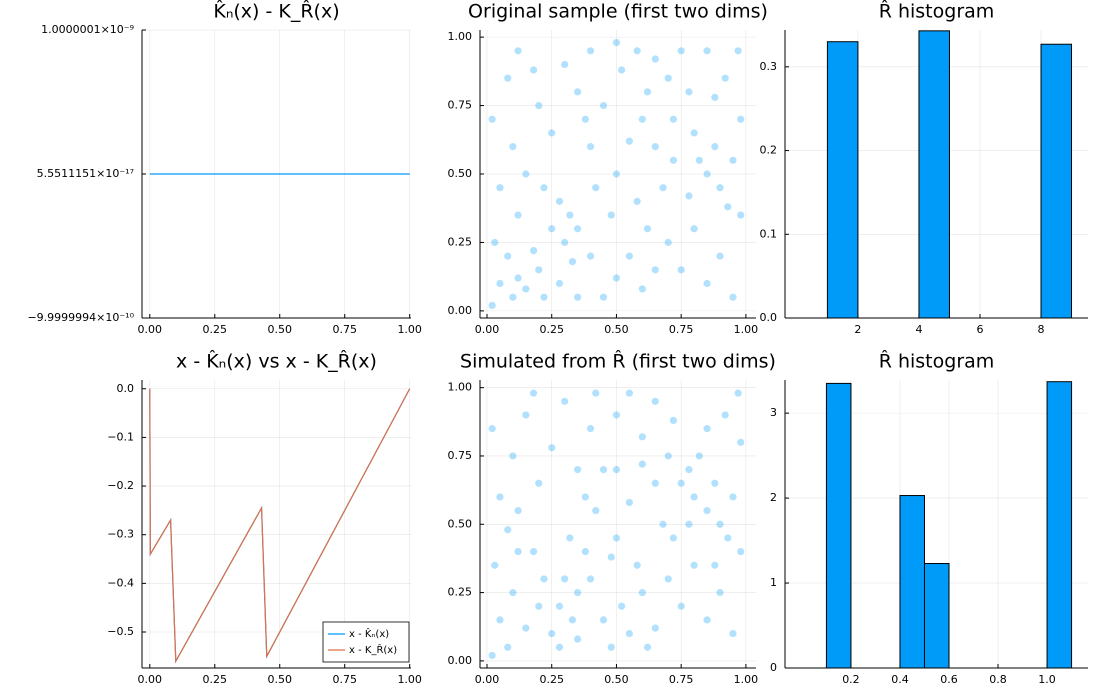 This screenshot has width=1100, height=700. What do you see at coordinates (851, 679) in the screenshot?
I see `x-tick-label: 0.2` at bounding box center [851, 679].